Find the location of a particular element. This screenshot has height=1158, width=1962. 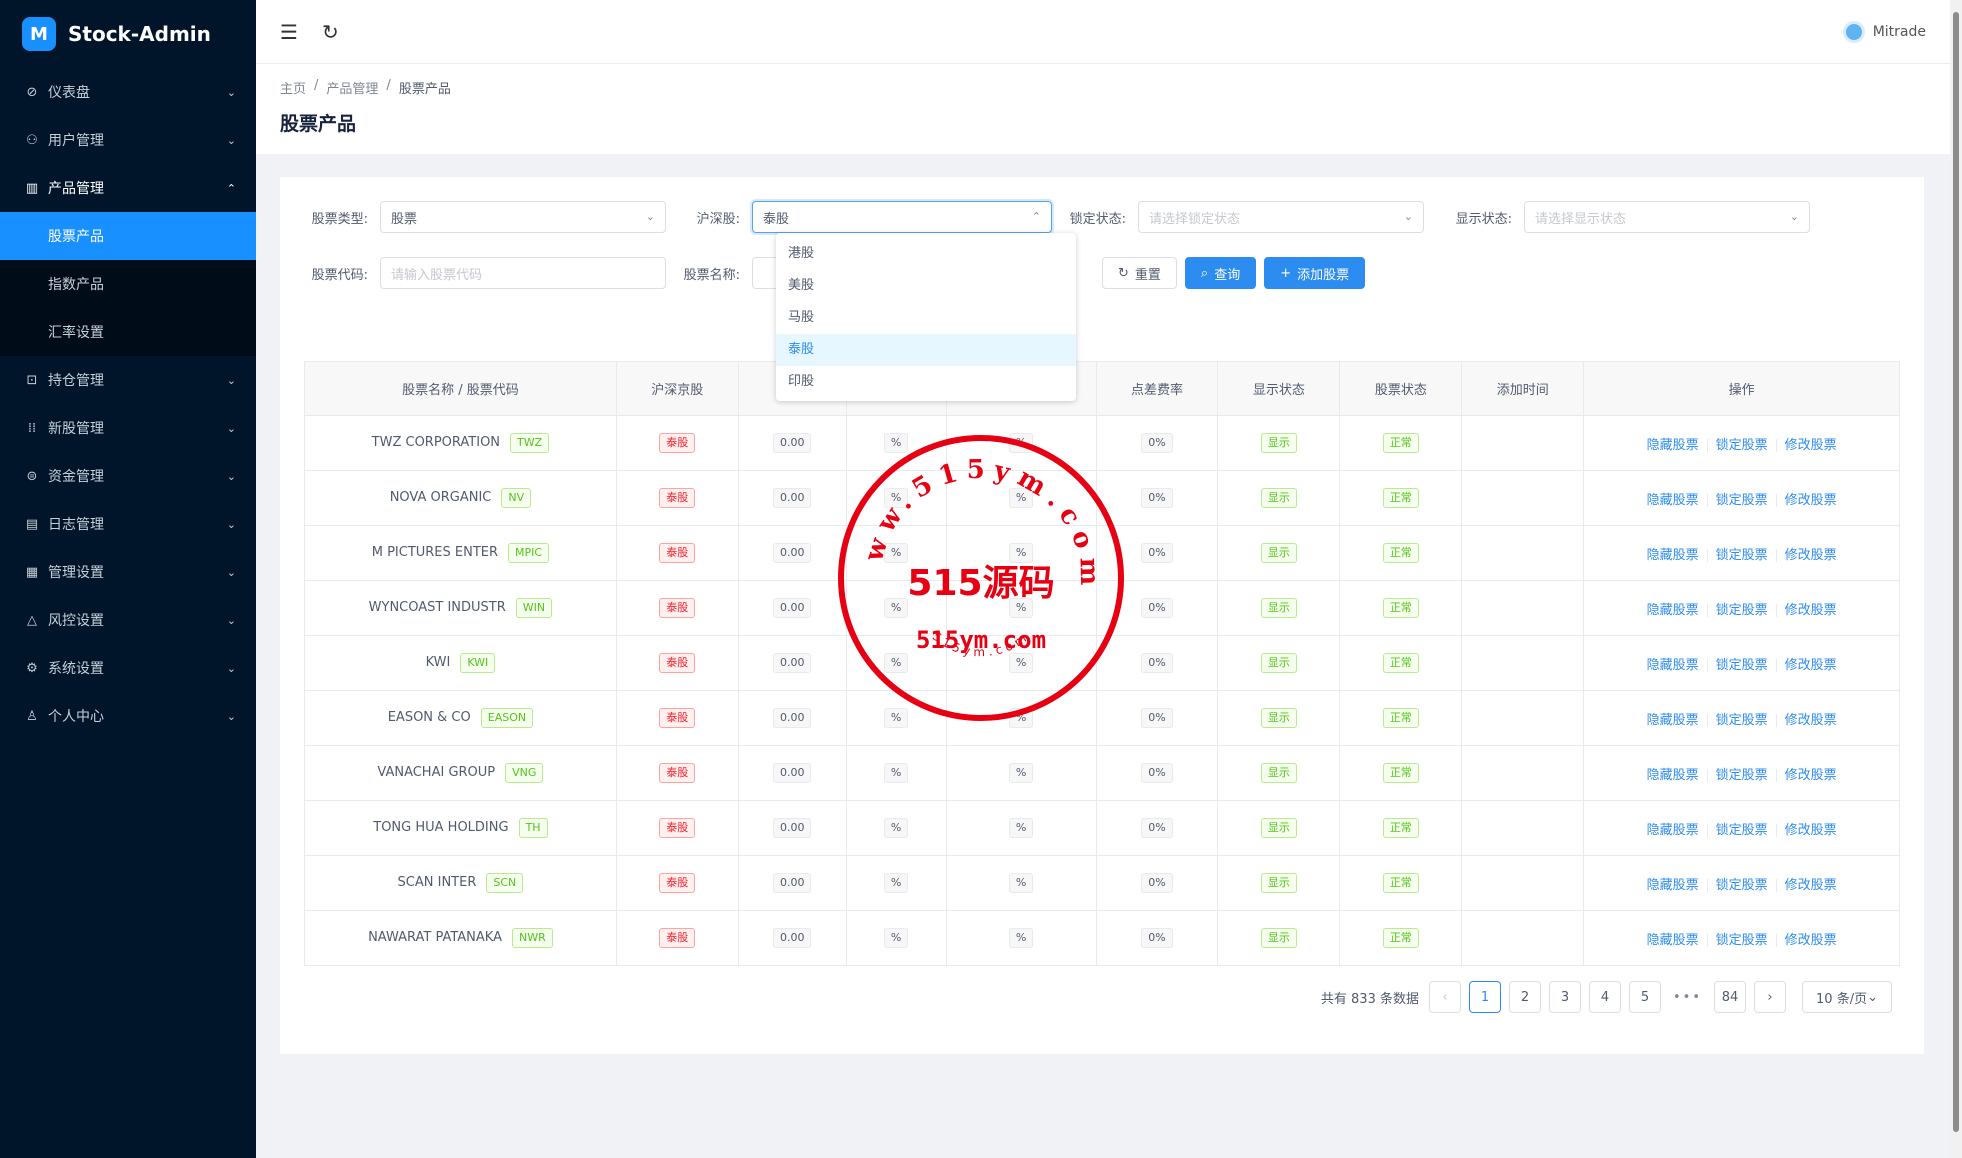

sidebar-item-admin-settings: ▦ 管理设置 ⌄ is located at coordinates (128, 572).